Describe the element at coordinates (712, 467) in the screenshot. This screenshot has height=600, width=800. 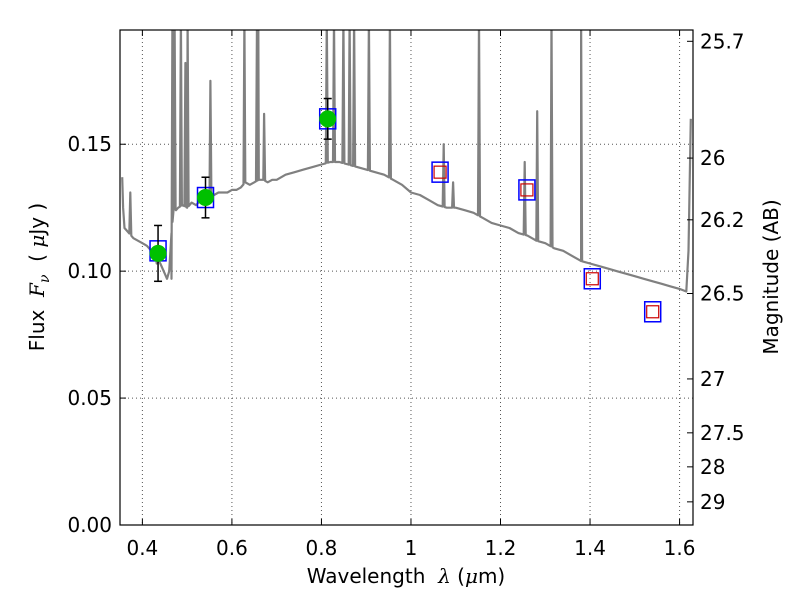
I see `magnitude-tick-label: 28` at that location.